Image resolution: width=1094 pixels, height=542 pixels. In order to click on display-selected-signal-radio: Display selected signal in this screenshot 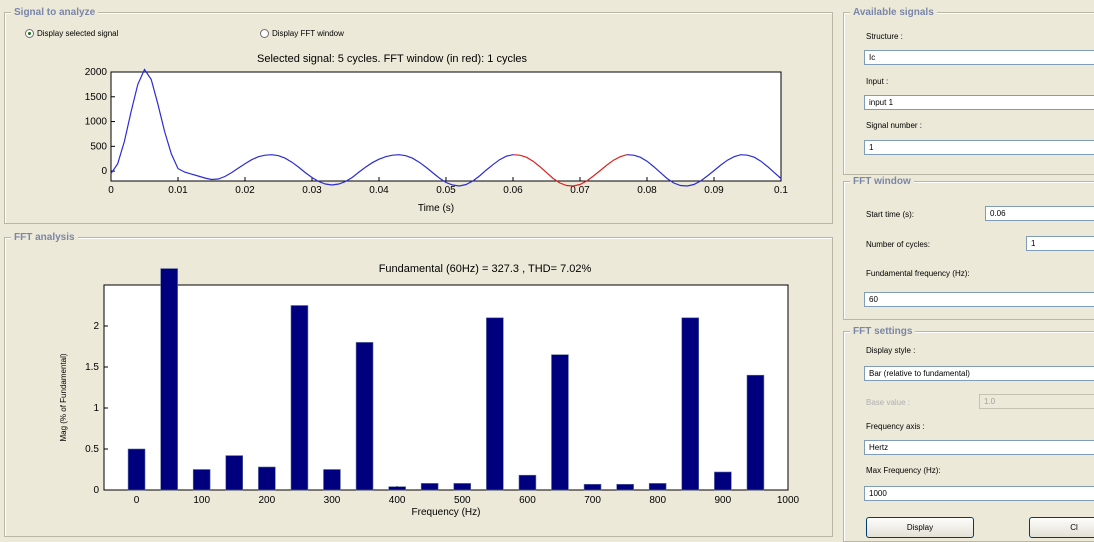, I will do `click(71, 33)`.